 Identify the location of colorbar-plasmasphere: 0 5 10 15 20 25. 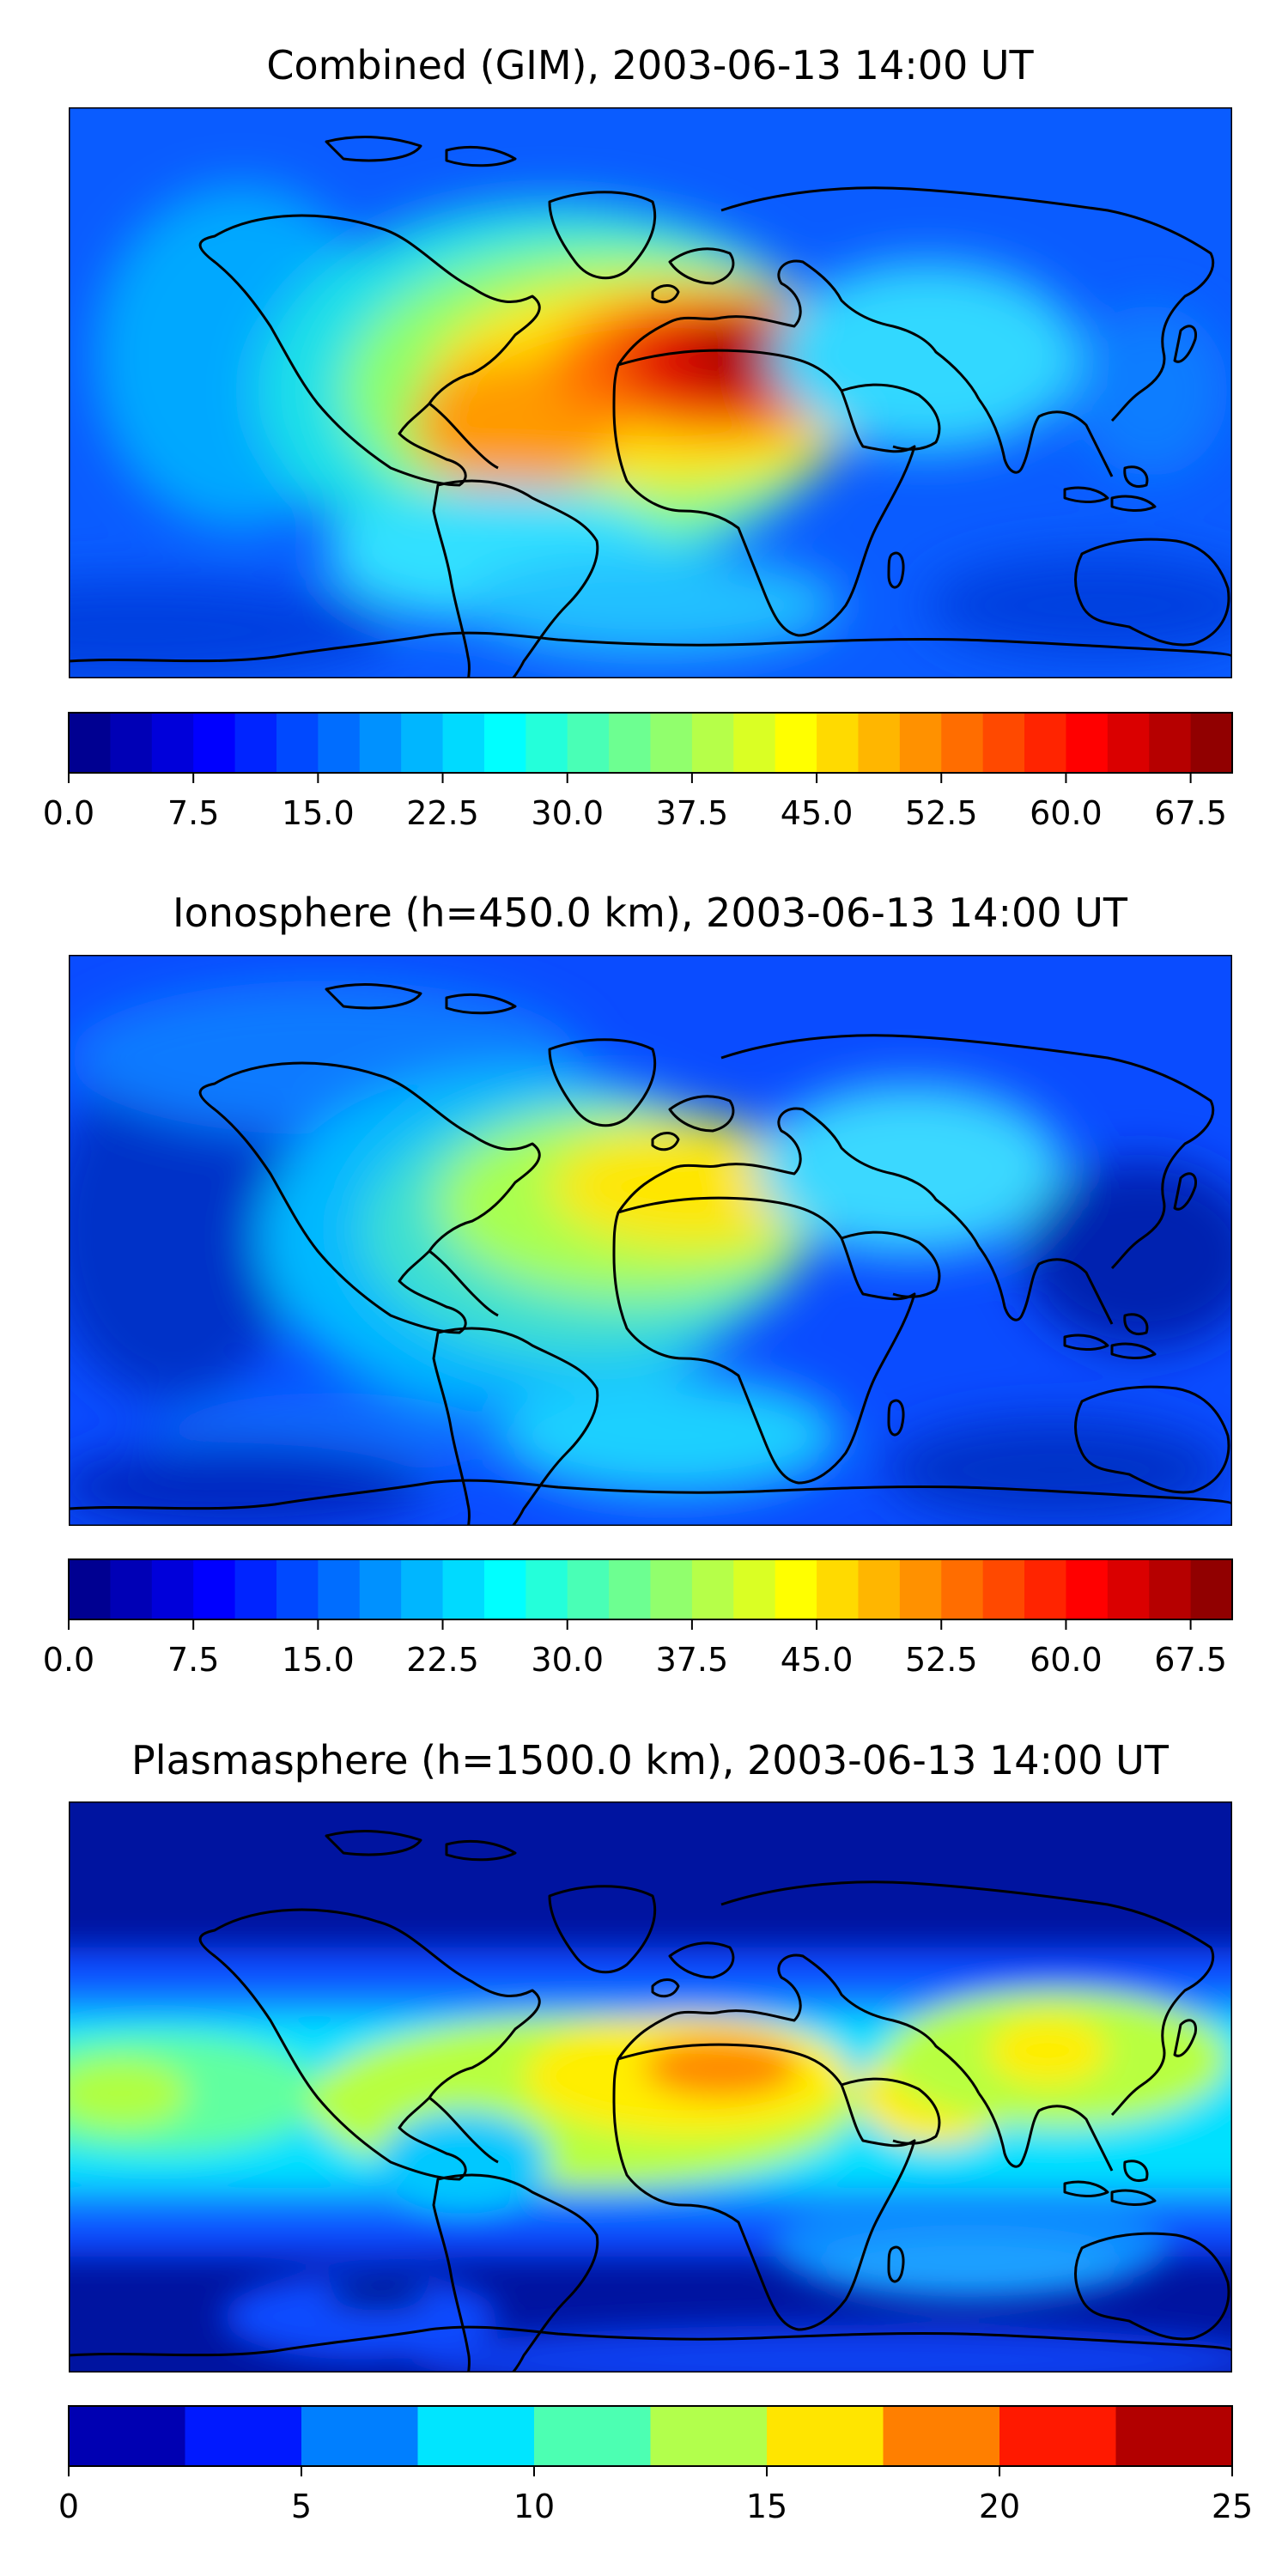
(655, 2465).